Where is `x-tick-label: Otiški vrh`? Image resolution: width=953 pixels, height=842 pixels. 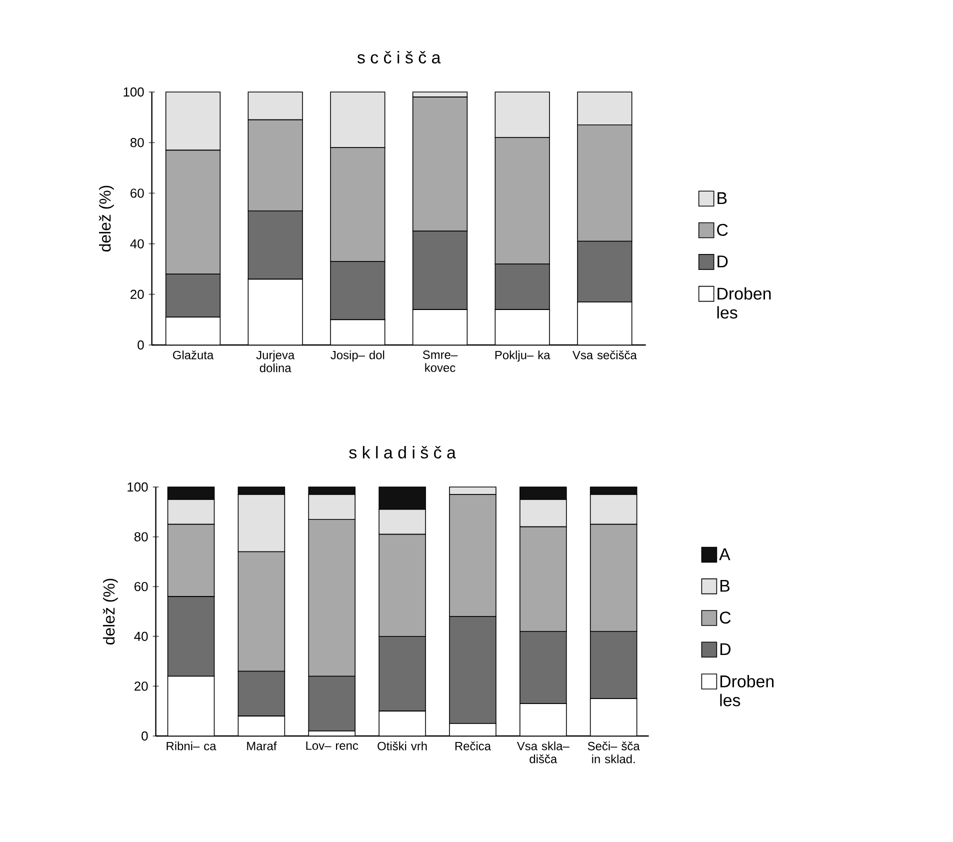
x-tick-label: Otiški vrh is located at coordinates (402, 746).